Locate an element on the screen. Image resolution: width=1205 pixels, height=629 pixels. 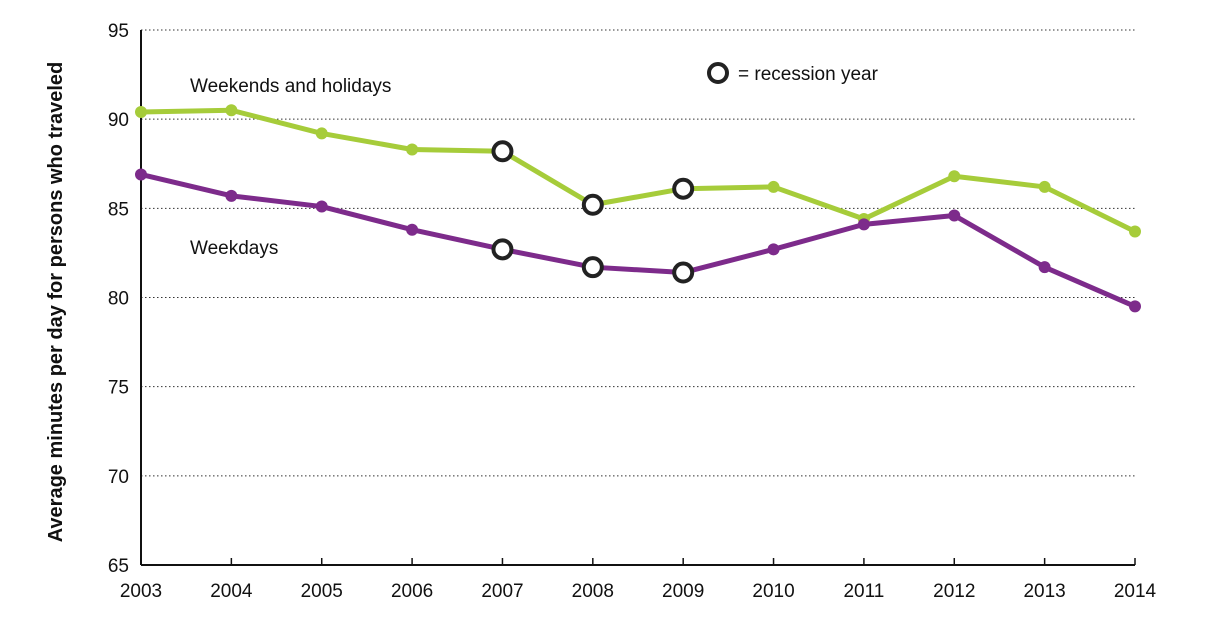
y-tick-label: 75 is located at coordinates (118, 388).